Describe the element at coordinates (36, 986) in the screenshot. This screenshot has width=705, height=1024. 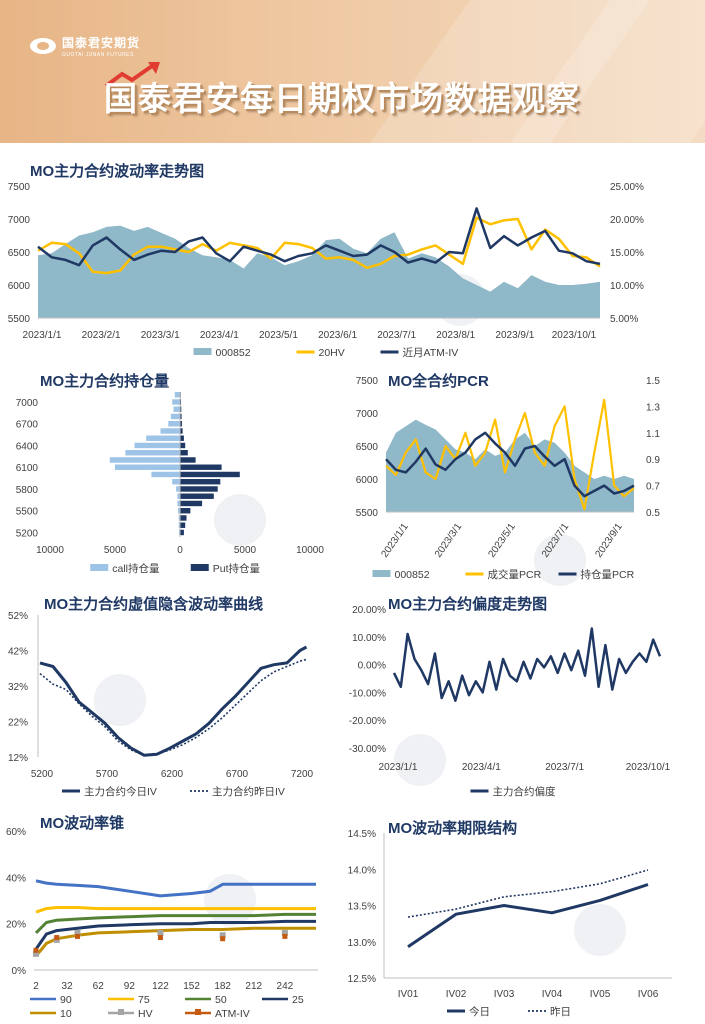
I see `x-tick-label: 2` at that location.